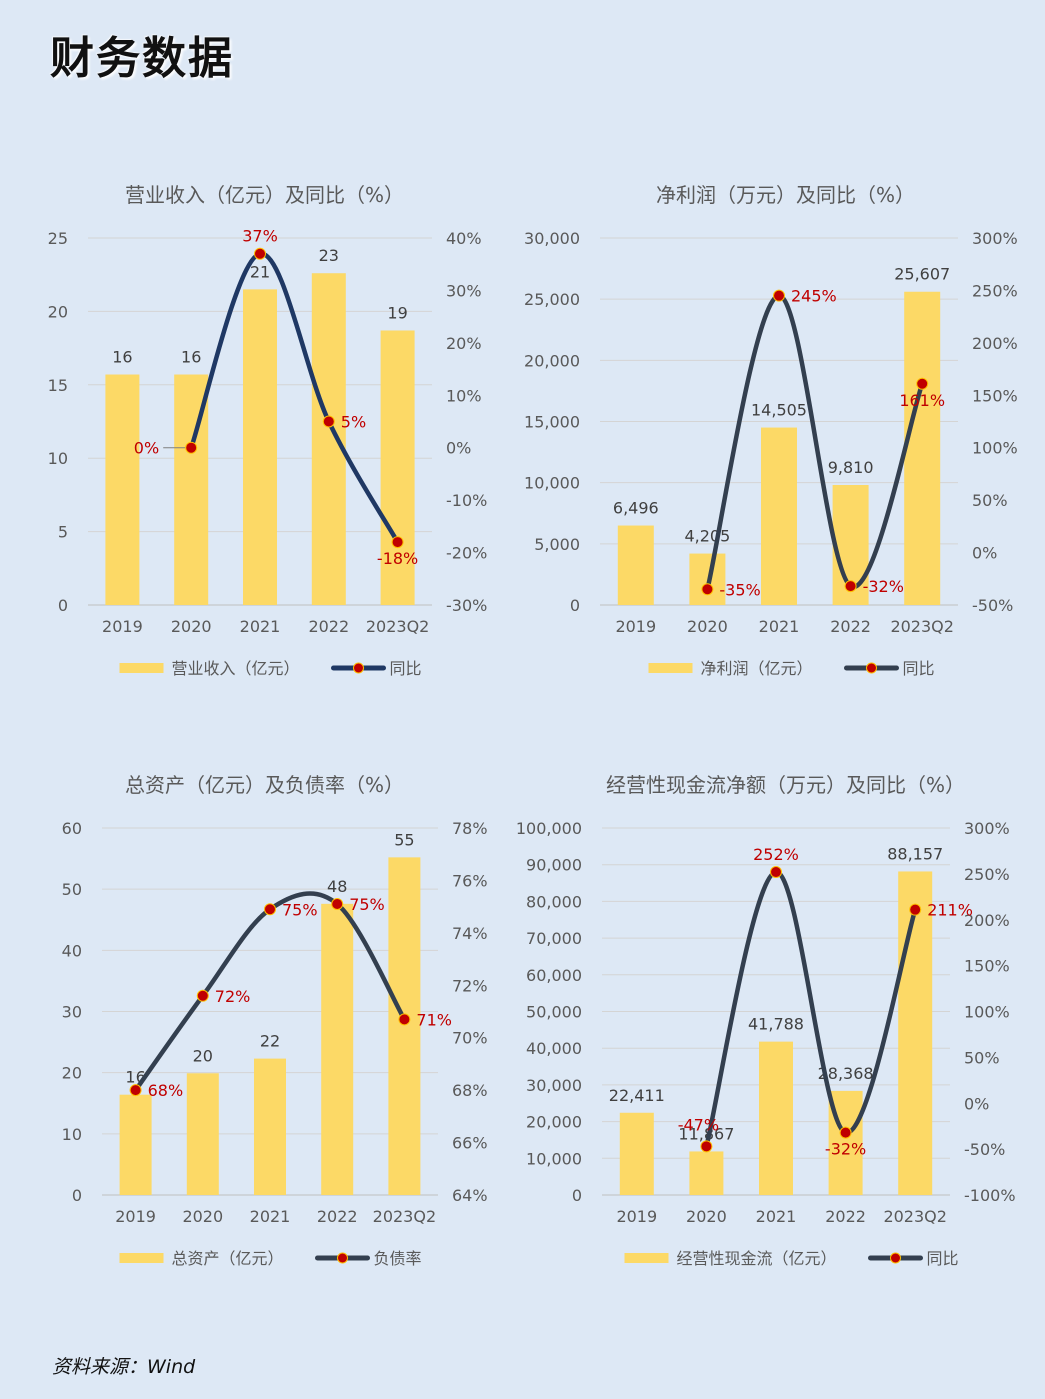 This screenshot has width=1045, height=1399. Describe the element at coordinates (470, 1038) in the screenshot. I see `right-axis-tick-label: 70%` at that location.